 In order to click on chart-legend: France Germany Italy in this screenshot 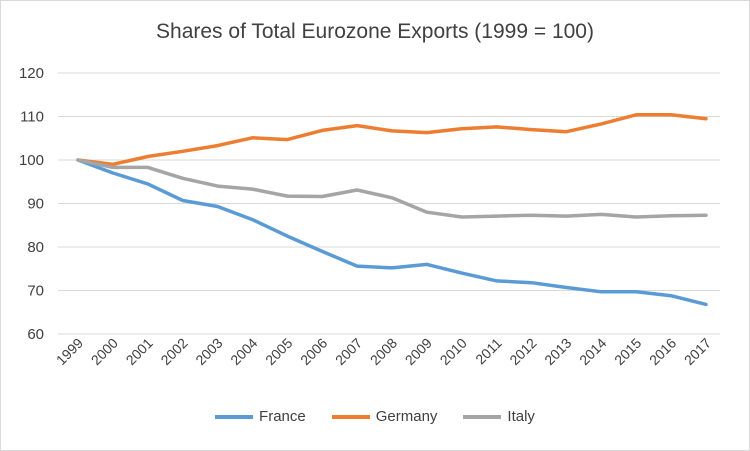, I will do `click(375, 416)`.